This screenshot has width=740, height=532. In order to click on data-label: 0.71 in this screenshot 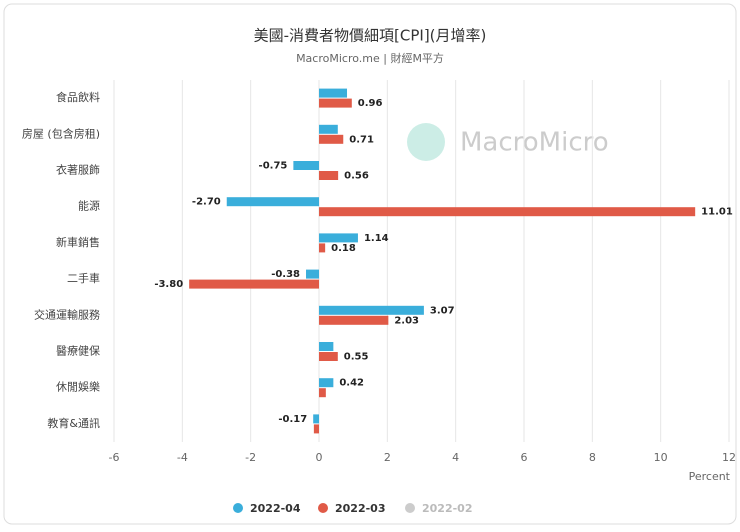, I will do `click(361, 139)`.